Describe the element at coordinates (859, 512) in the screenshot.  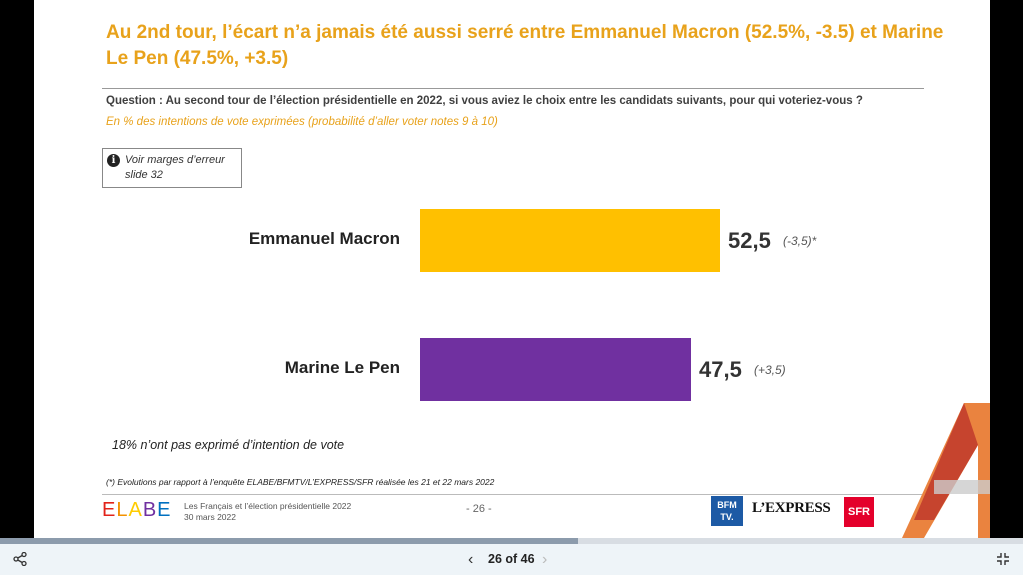
I see `sfr-logo: SFR` at that location.